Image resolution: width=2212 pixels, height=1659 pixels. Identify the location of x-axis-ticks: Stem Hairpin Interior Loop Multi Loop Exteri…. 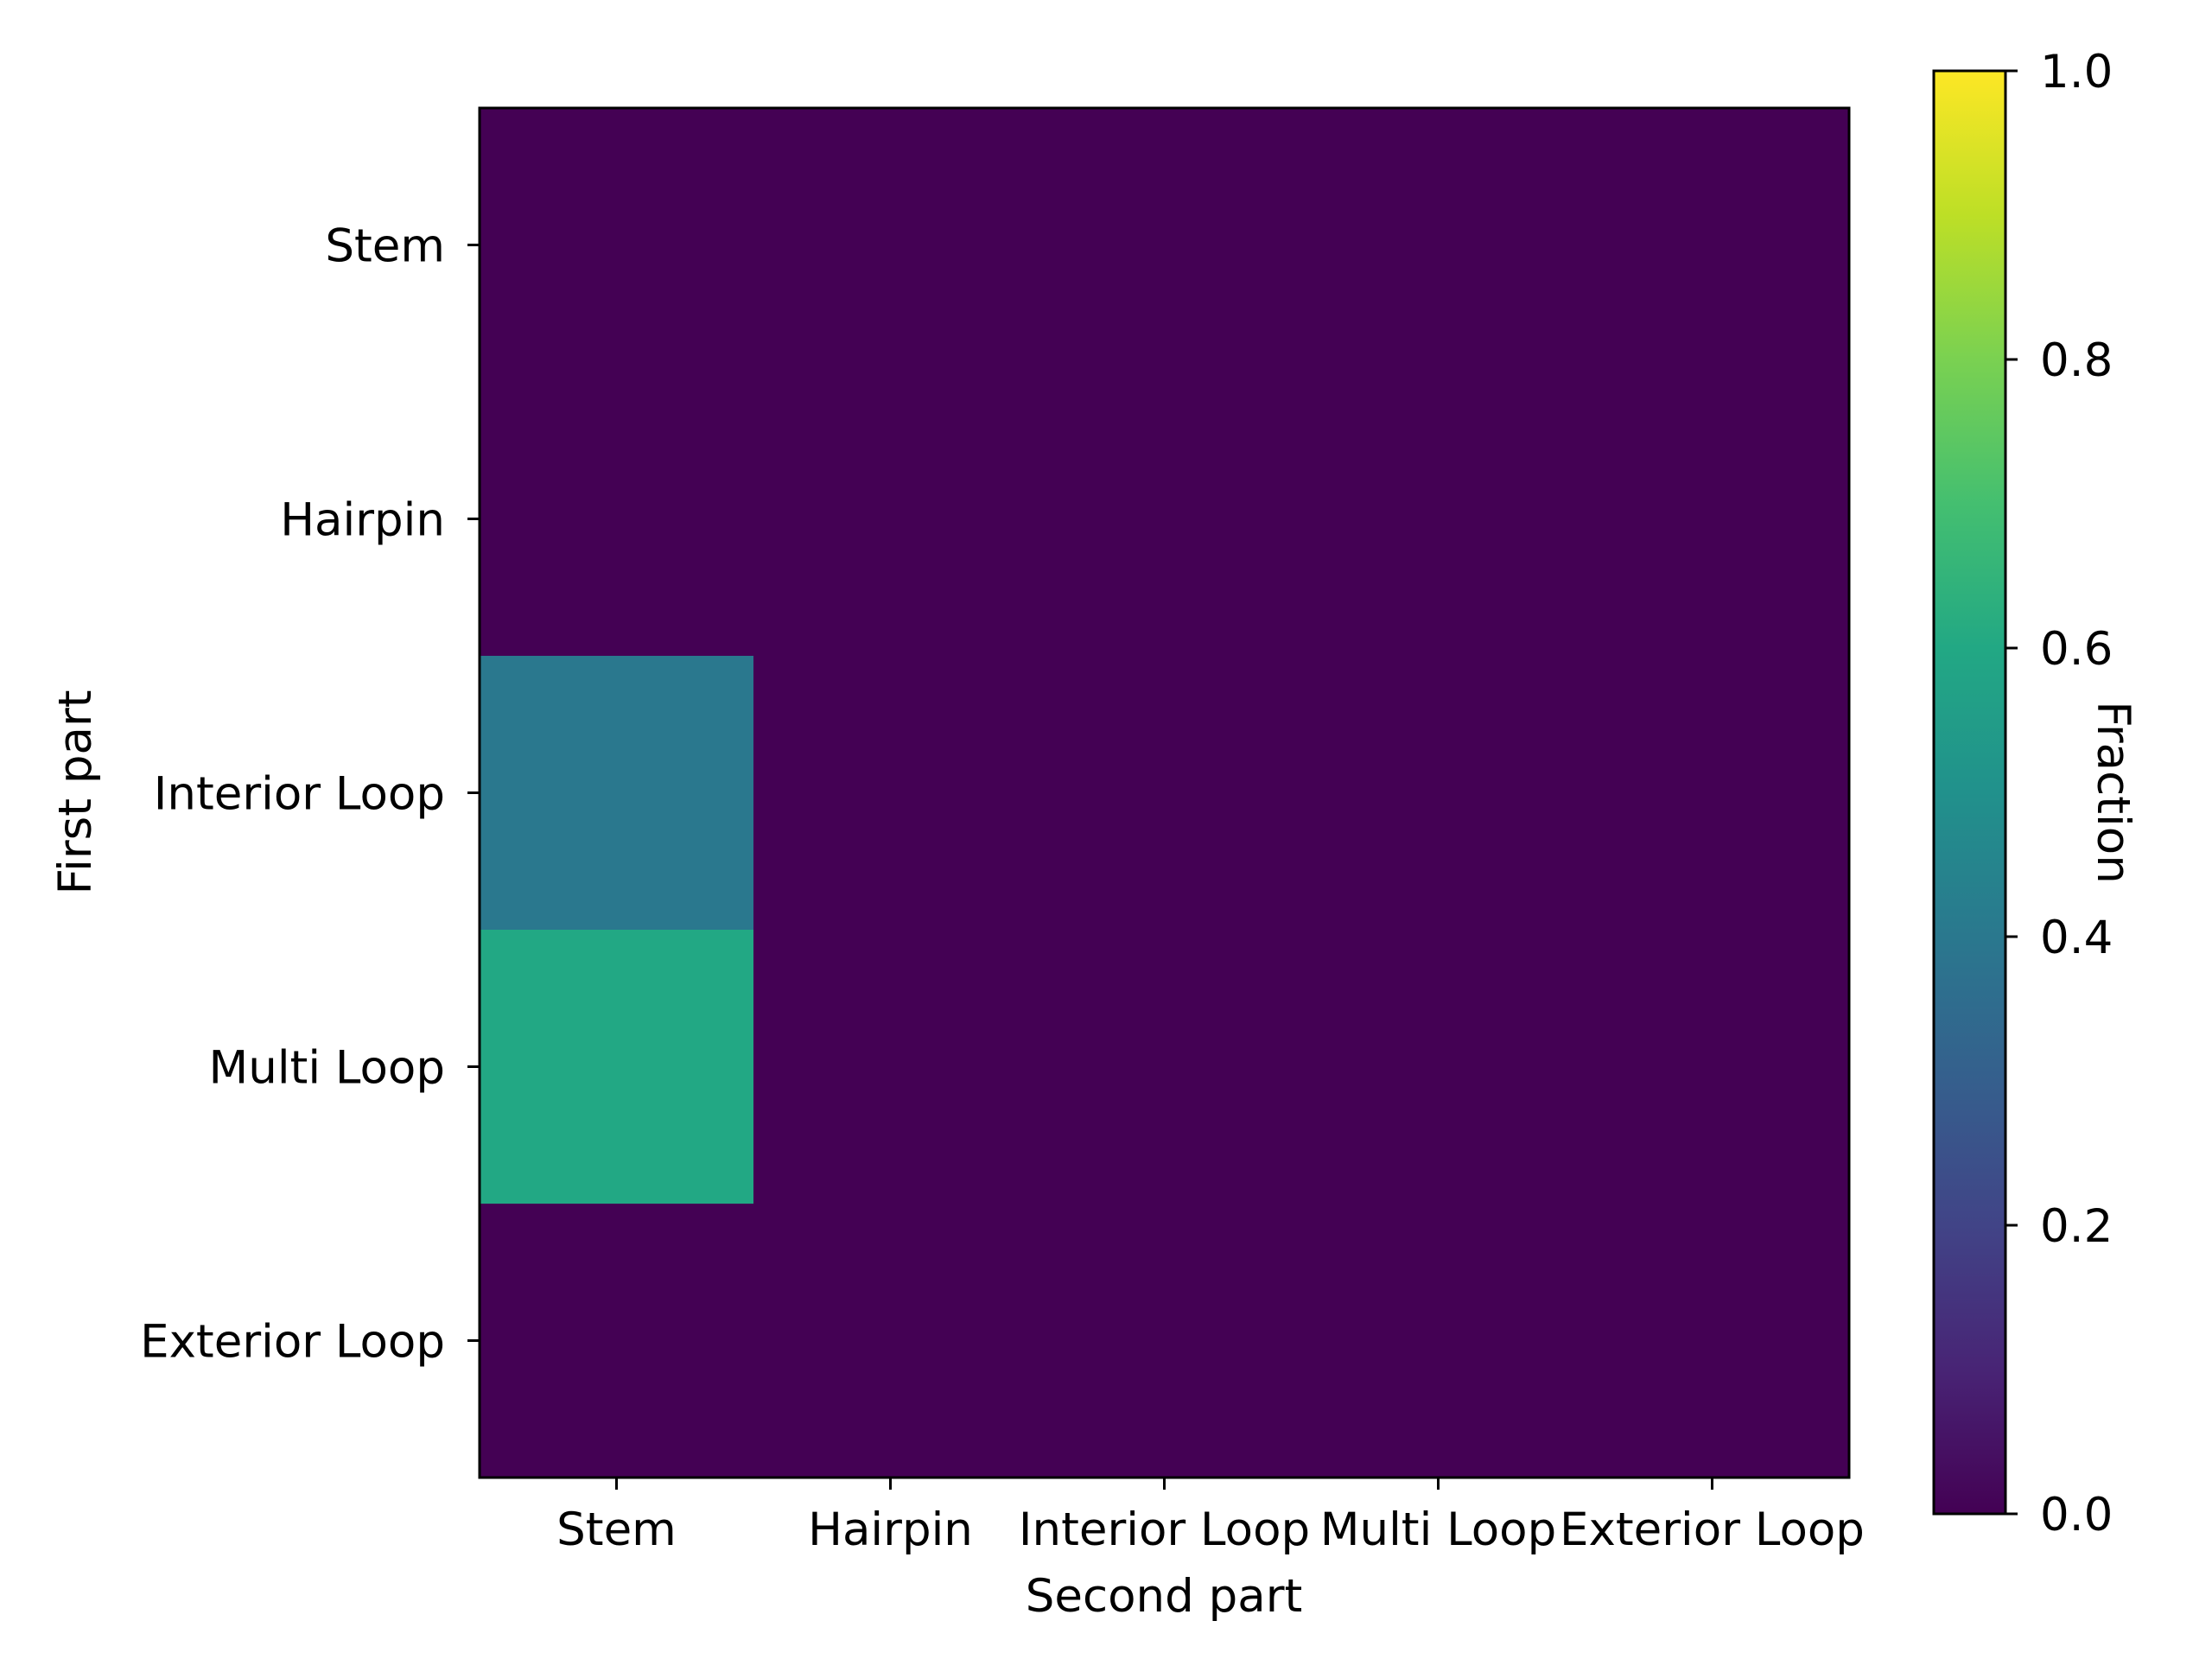
(1210, 1517).